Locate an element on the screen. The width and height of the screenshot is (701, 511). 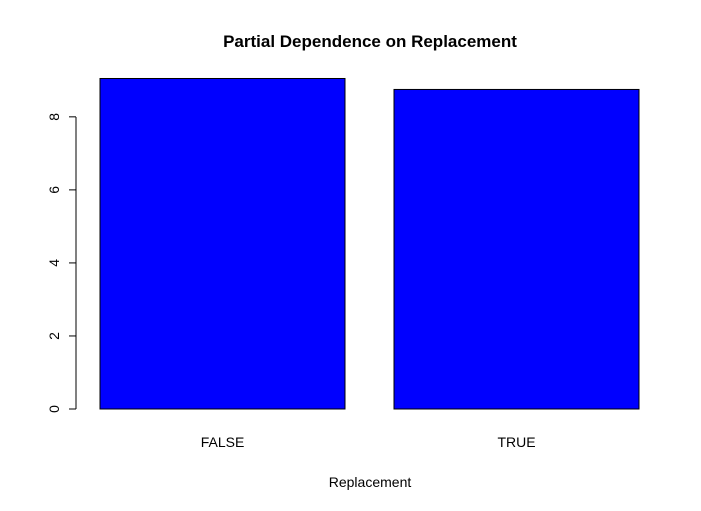
y-tick-label: 2 is located at coordinates (54, 336).